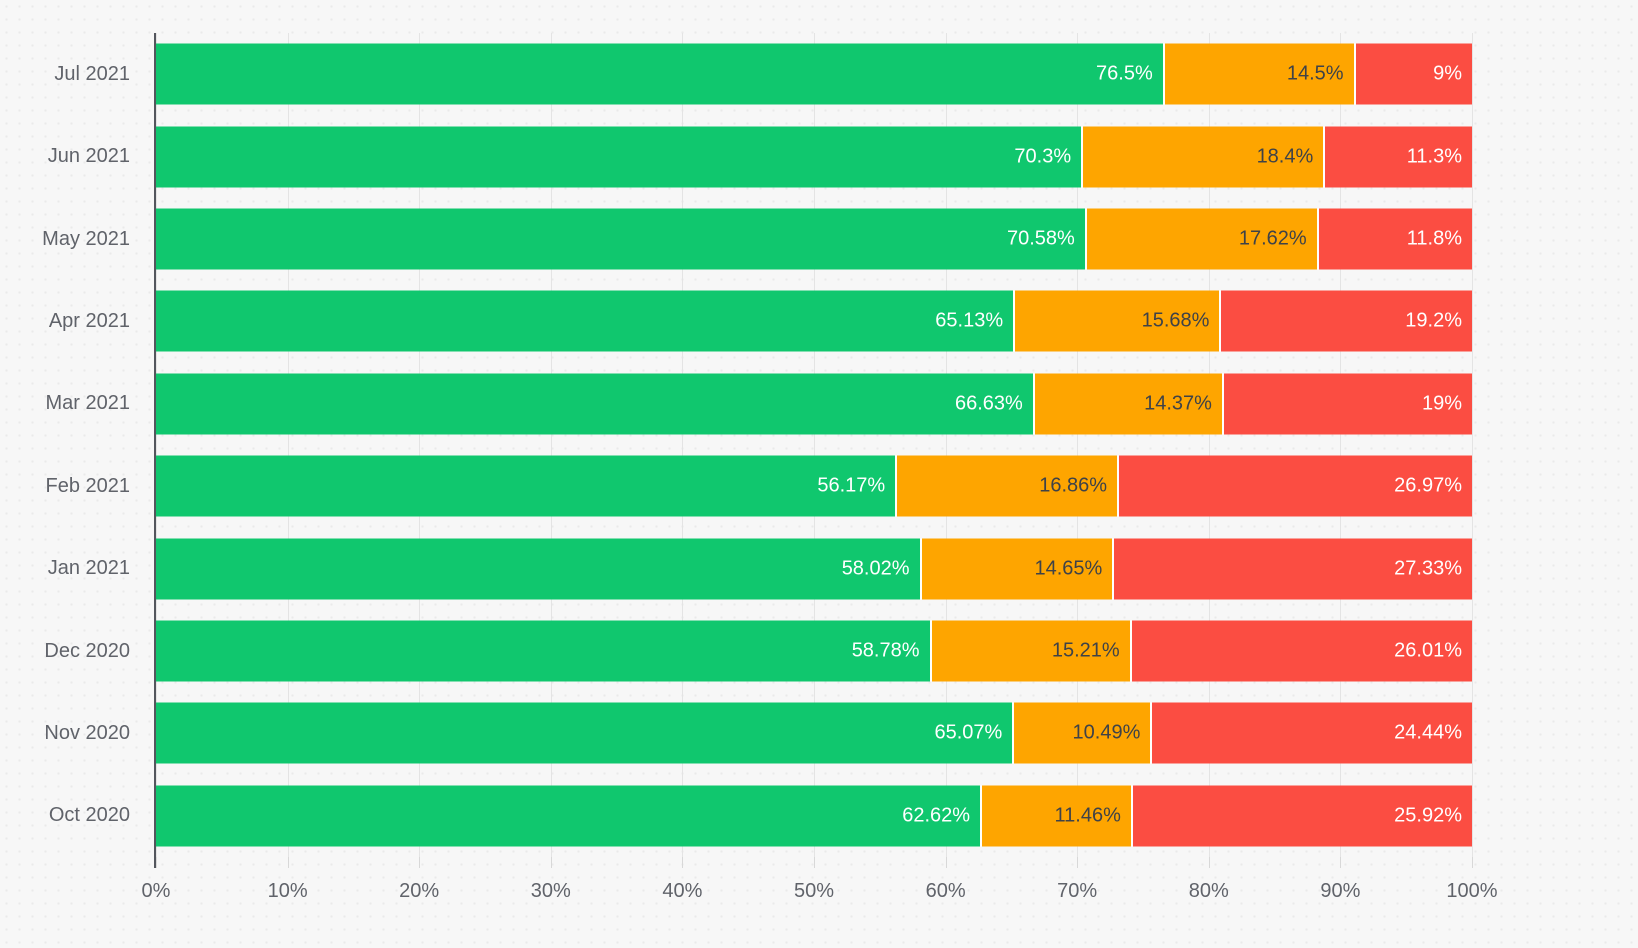 This screenshot has height=948, width=1638. I want to click on stacked-bar: 62.62% 11.46% 25.92%, so click(814, 816).